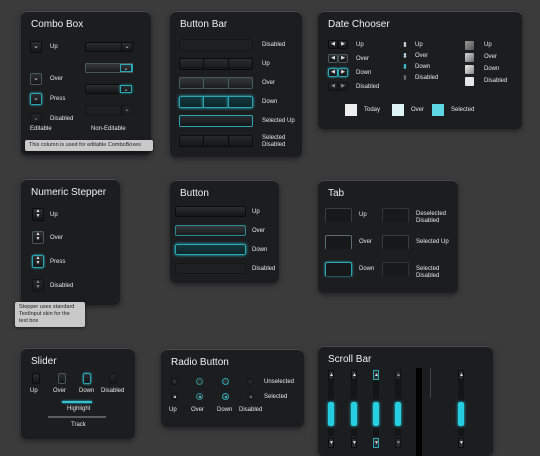 Image resolution: width=540 pixels, height=456 pixels. Describe the element at coordinates (338, 215) in the screenshot. I see `tab-up` at that location.